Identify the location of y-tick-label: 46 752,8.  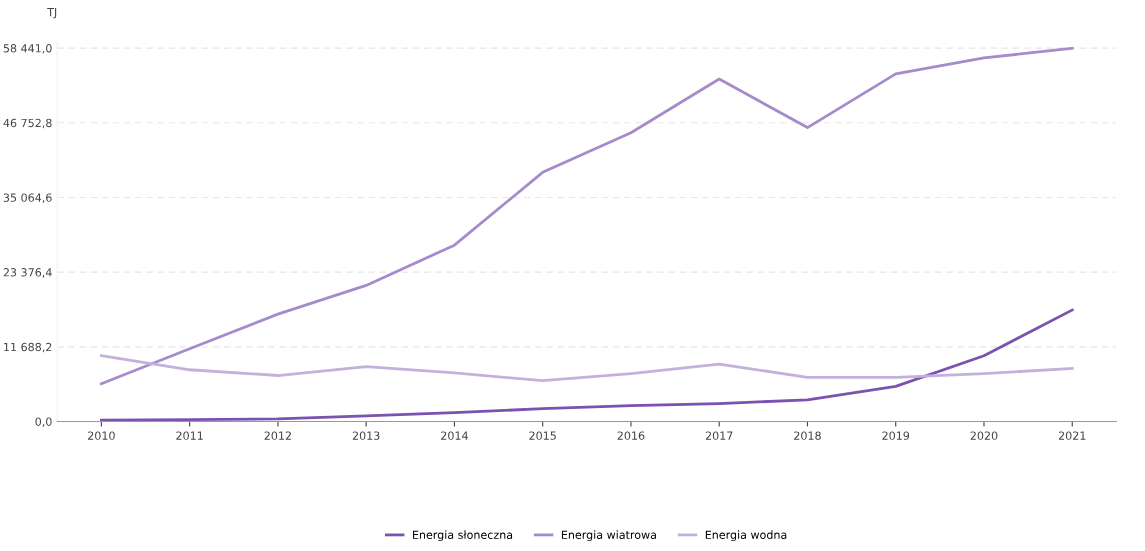
(27, 123).